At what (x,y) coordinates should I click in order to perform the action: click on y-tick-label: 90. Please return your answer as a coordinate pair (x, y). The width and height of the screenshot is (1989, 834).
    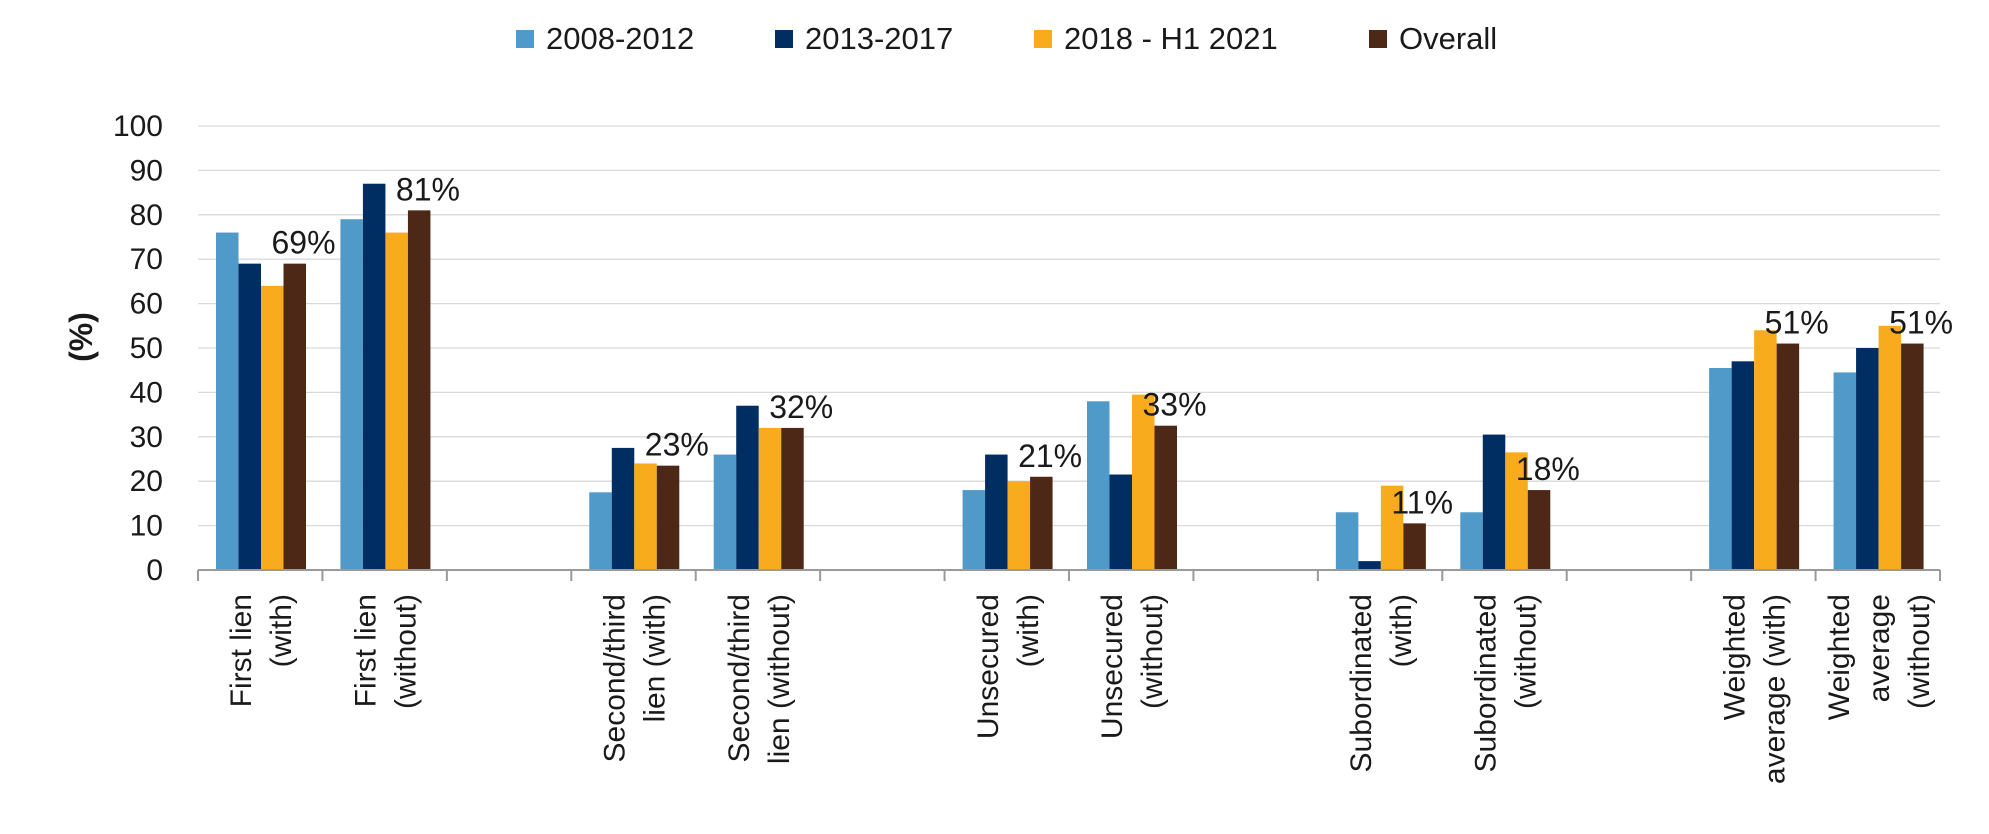
    Looking at the image, I should click on (146, 170).